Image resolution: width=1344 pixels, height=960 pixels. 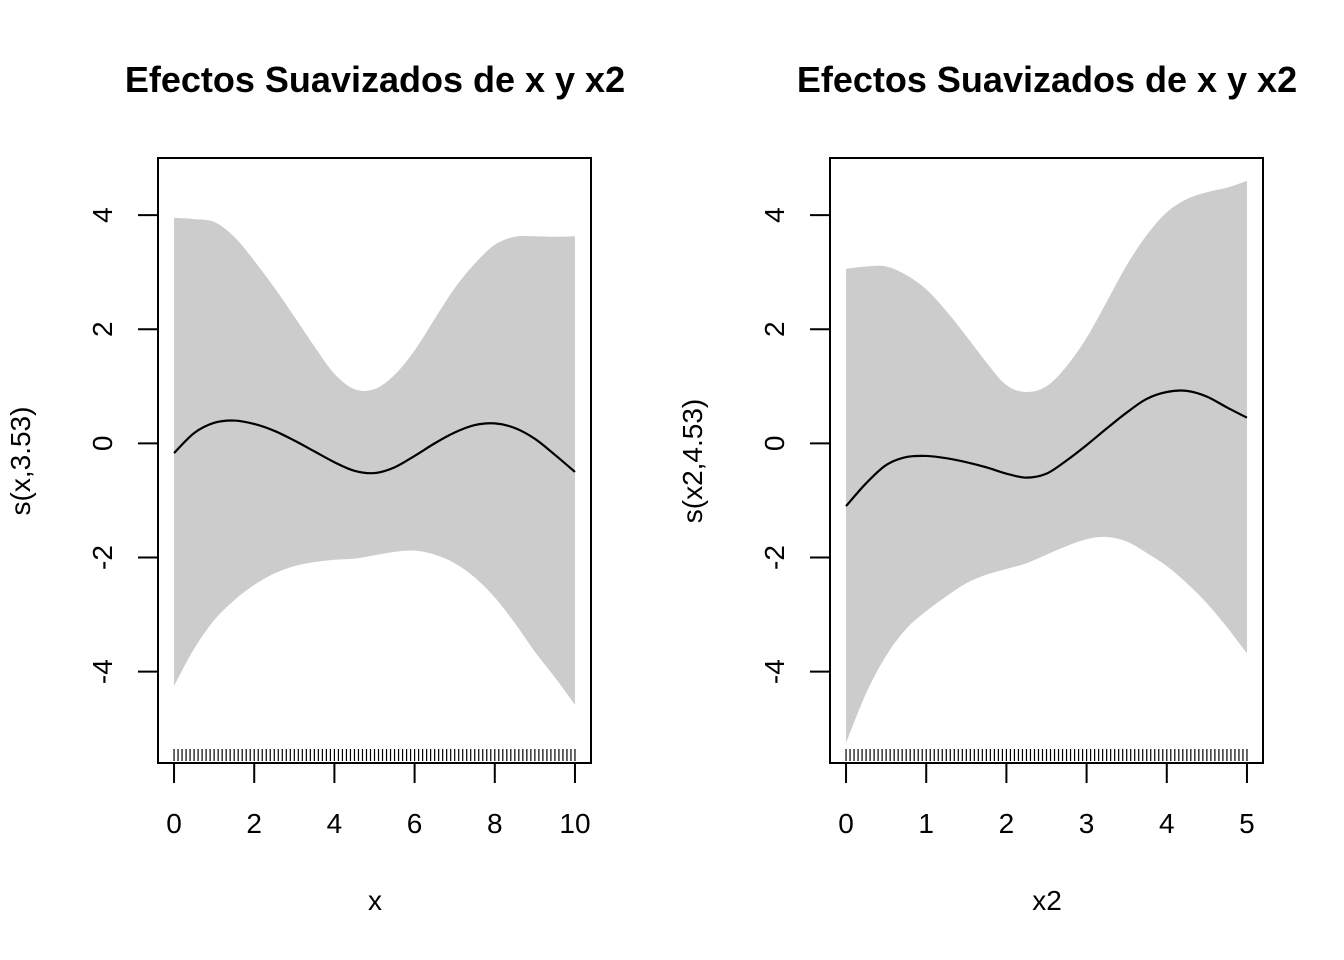 What do you see at coordinates (574, 823) in the screenshot?
I see `x-tick-label: 10` at bounding box center [574, 823].